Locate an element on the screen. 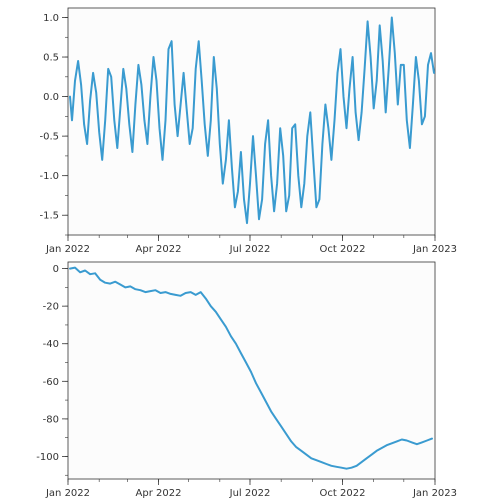  y-tick-label: -80 is located at coordinates (51, 419).